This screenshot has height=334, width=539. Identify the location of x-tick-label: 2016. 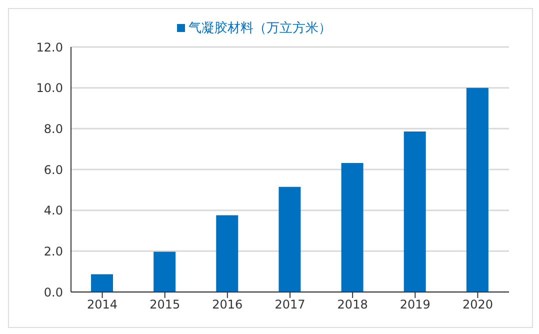
(227, 305).